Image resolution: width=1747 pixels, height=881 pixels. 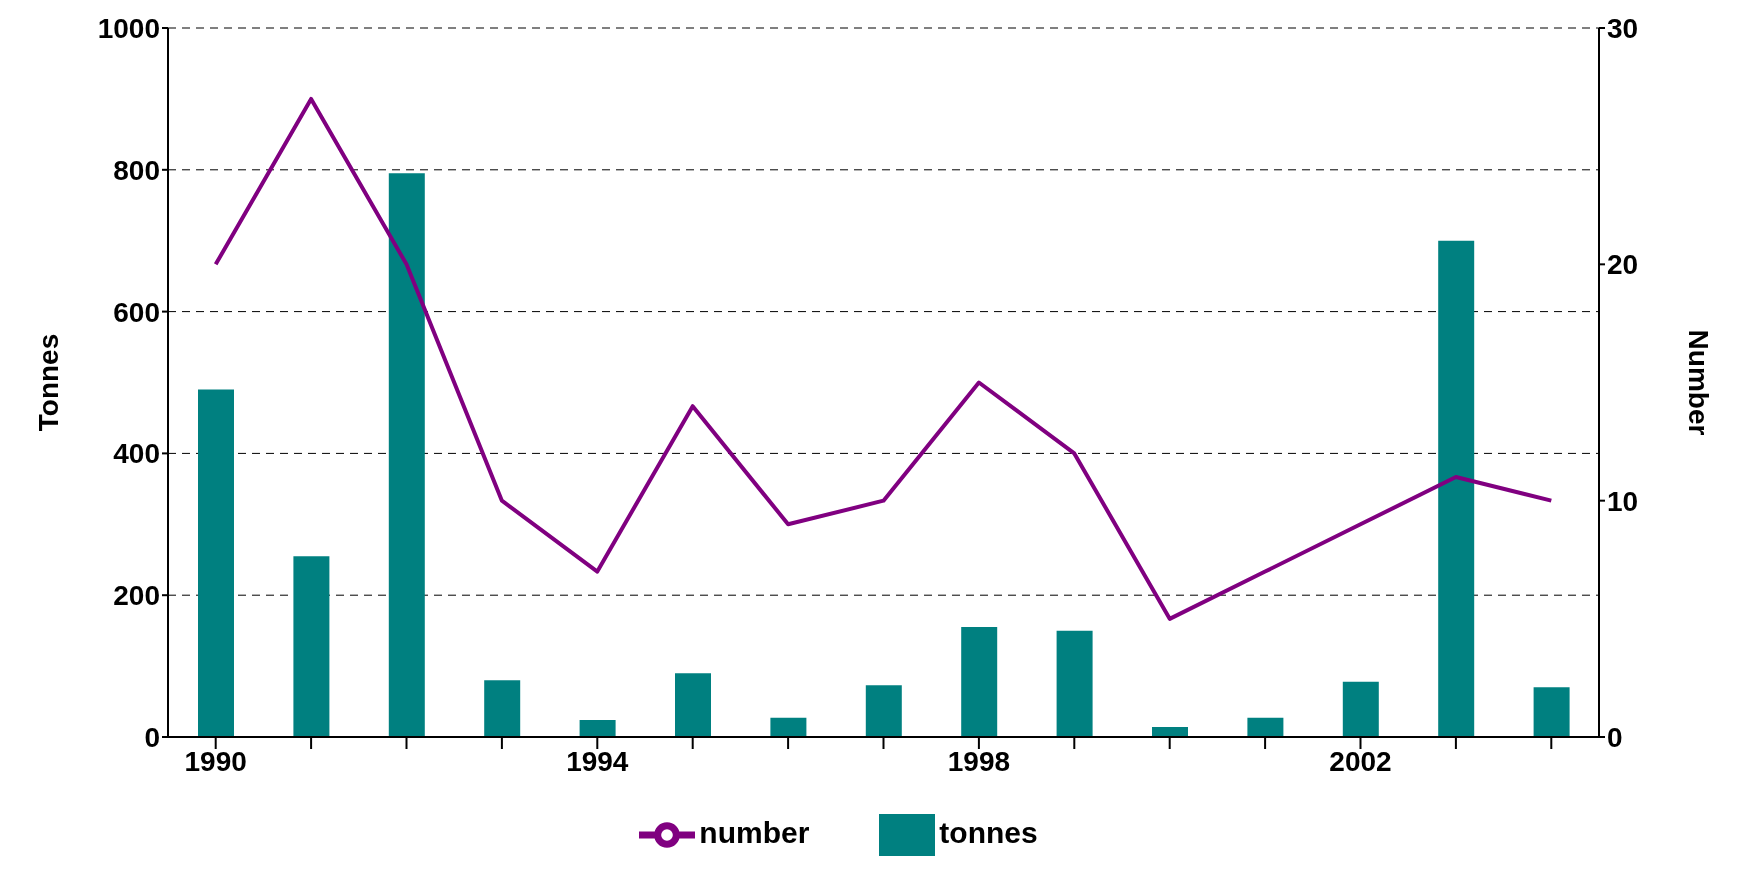 I want to click on y-tick-label: 1000, so click(x=128, y=28).